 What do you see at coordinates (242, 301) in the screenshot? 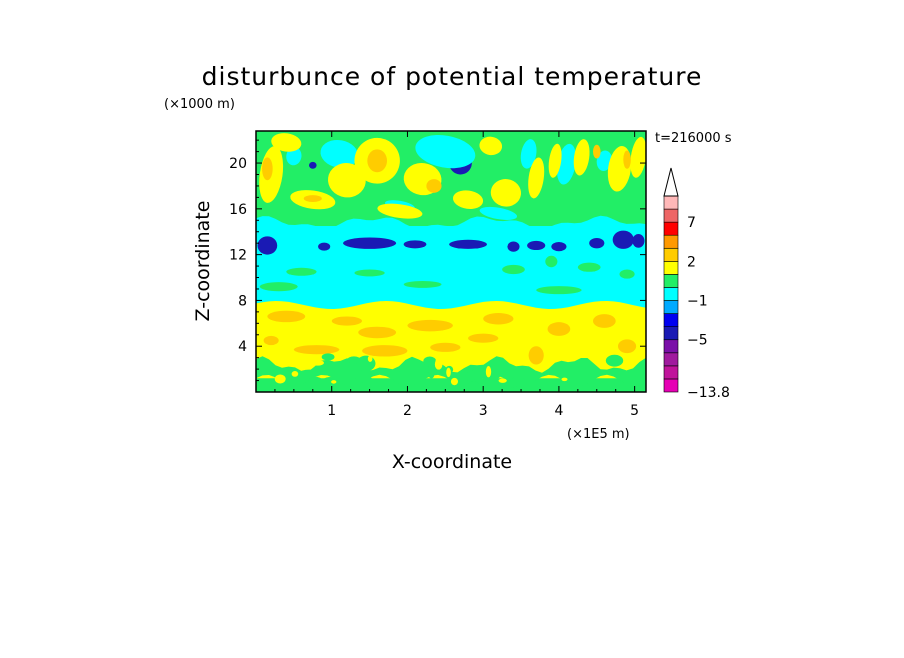
I see `y-tick-label-8: 8` at bounding box center [242, 301].